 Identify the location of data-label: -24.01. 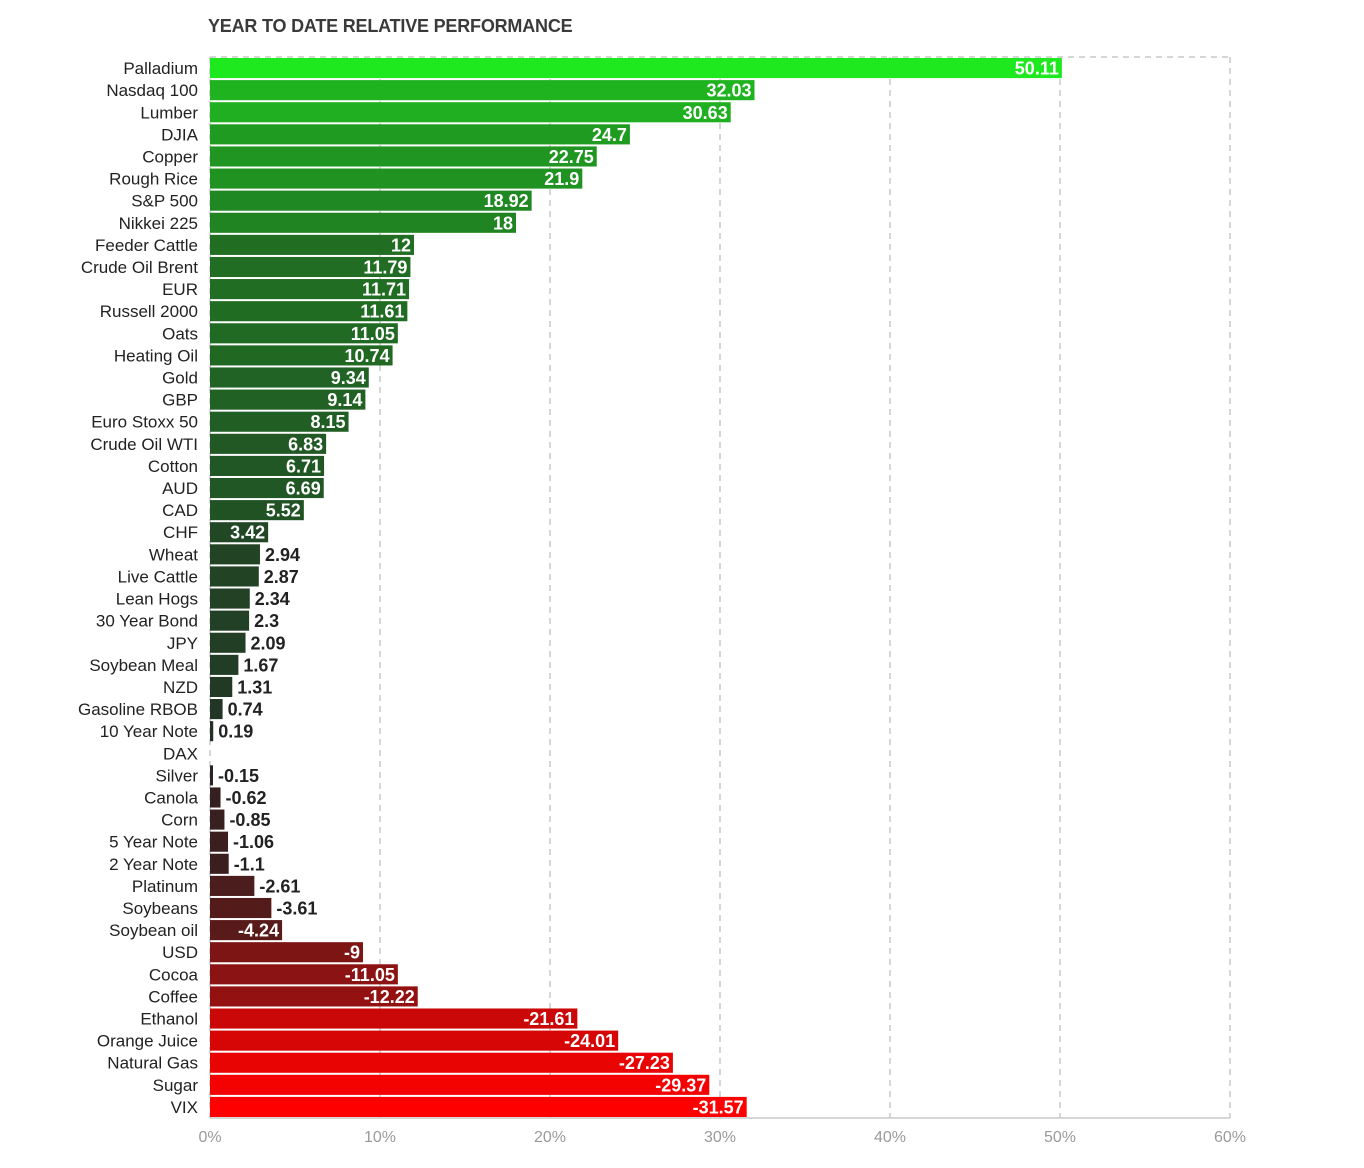
(589, 1041).